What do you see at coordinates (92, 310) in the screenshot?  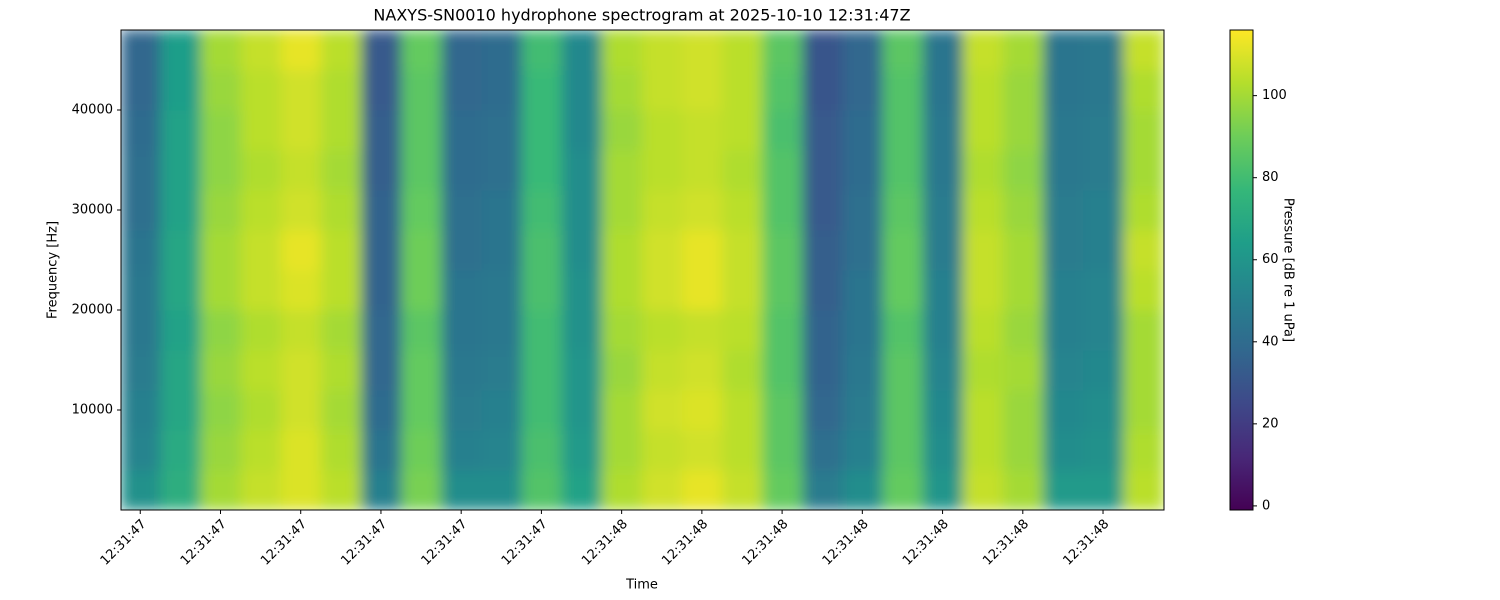 I see `y-tick-label: 20000` at bounding box center [92, 310].